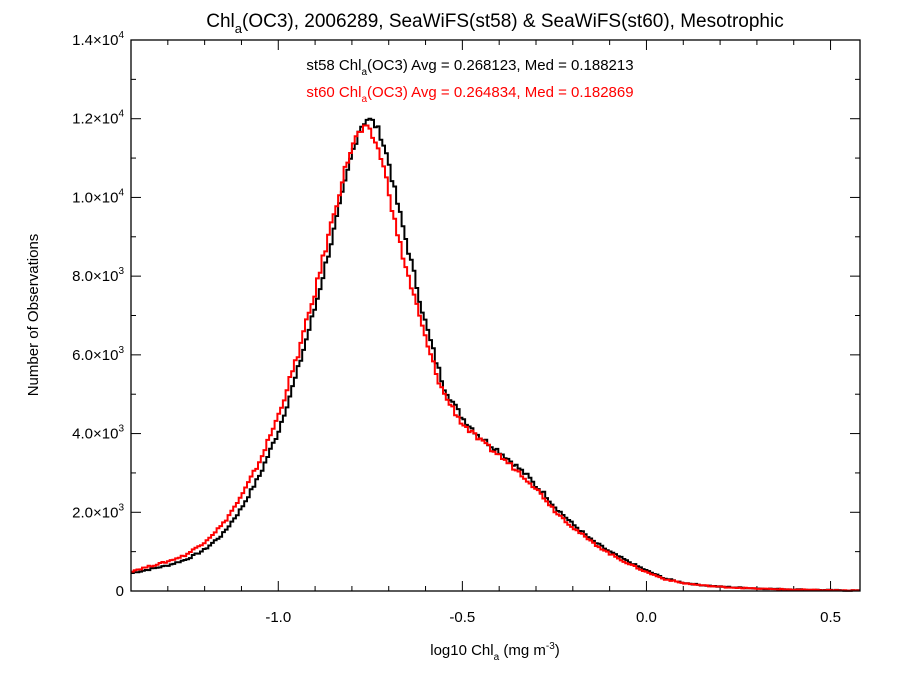 The image size is (900, 675). Describe the element at coordinates (278, 617) in the screenshot. I see `x-tick-label: -1.0` at that location.